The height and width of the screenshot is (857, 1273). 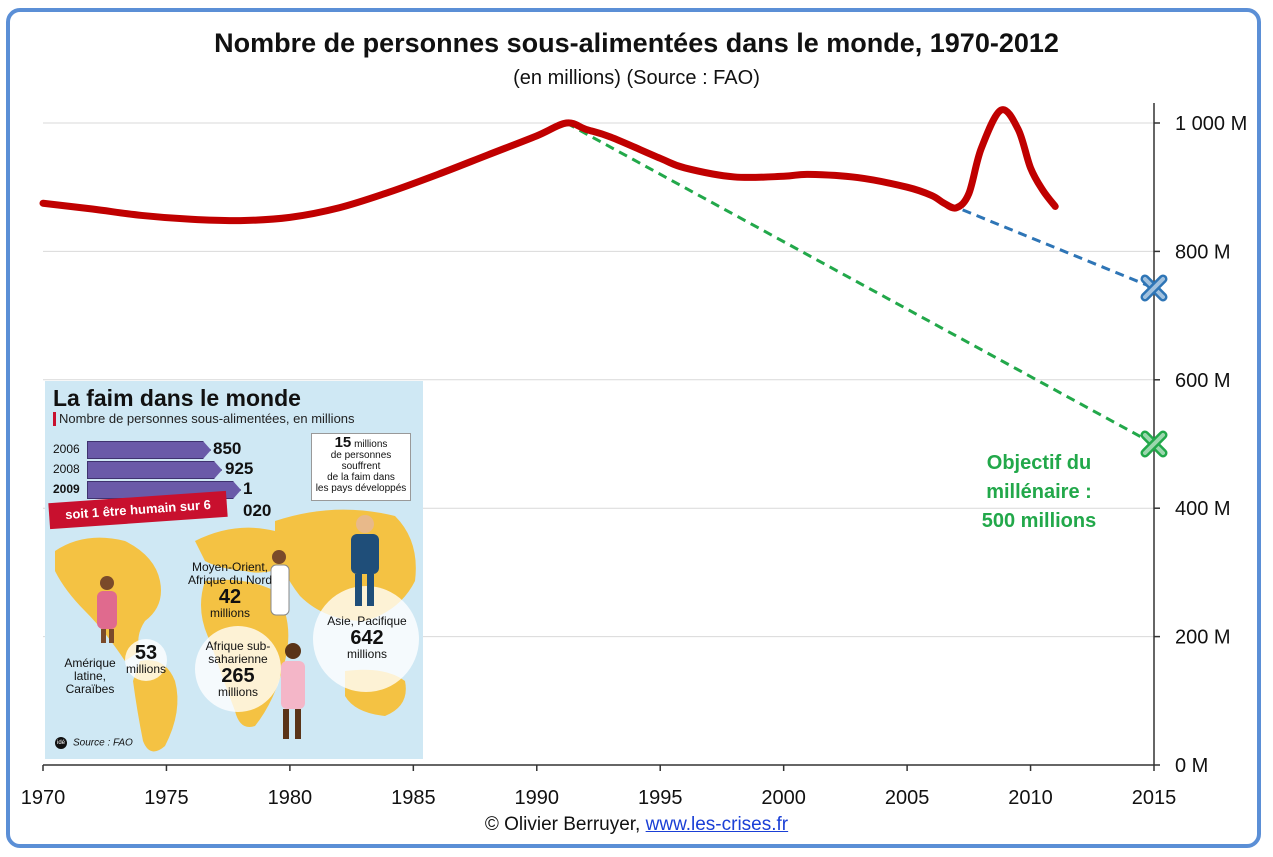 I want to click on y-tick-label: 0 M, so click(x=1191, y=766).